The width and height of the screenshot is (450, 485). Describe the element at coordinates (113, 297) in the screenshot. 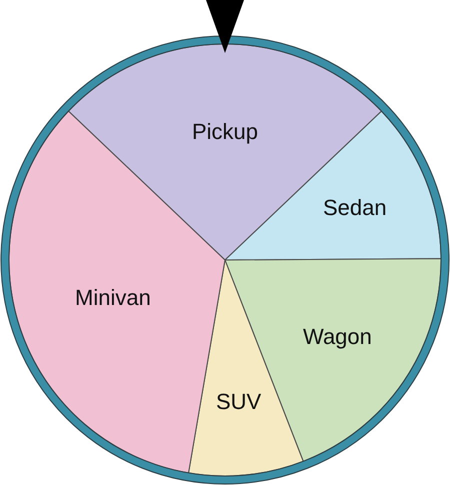

I see `slice-label: Minivan` at that location.